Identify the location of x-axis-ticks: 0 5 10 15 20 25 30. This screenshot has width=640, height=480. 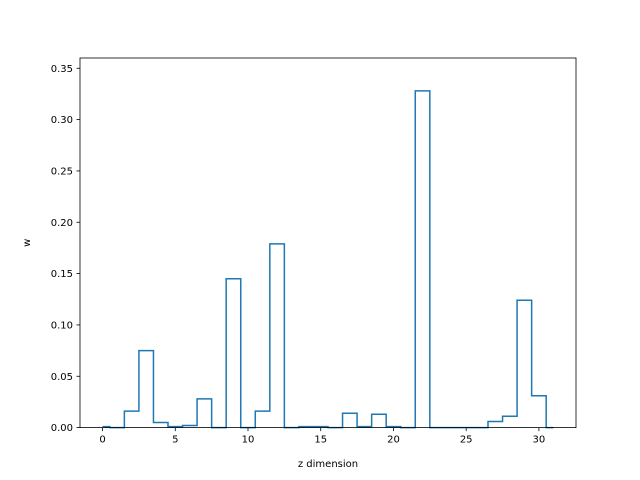
(322, 436).